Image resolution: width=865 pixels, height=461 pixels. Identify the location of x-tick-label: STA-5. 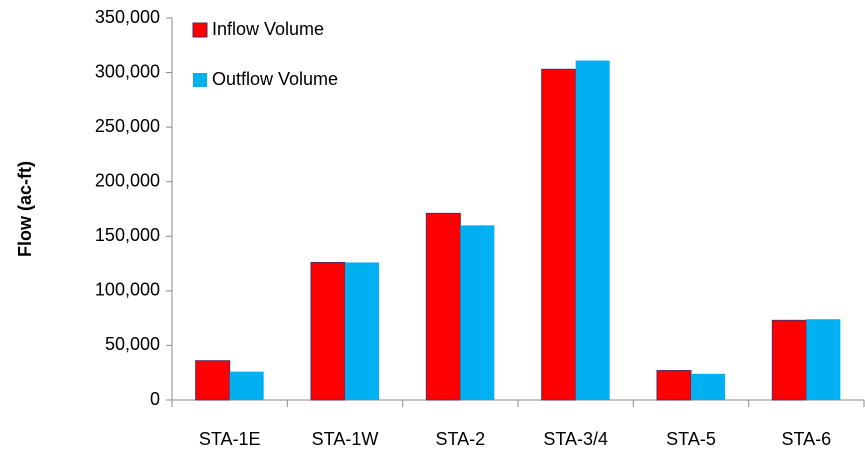
(691, 439).